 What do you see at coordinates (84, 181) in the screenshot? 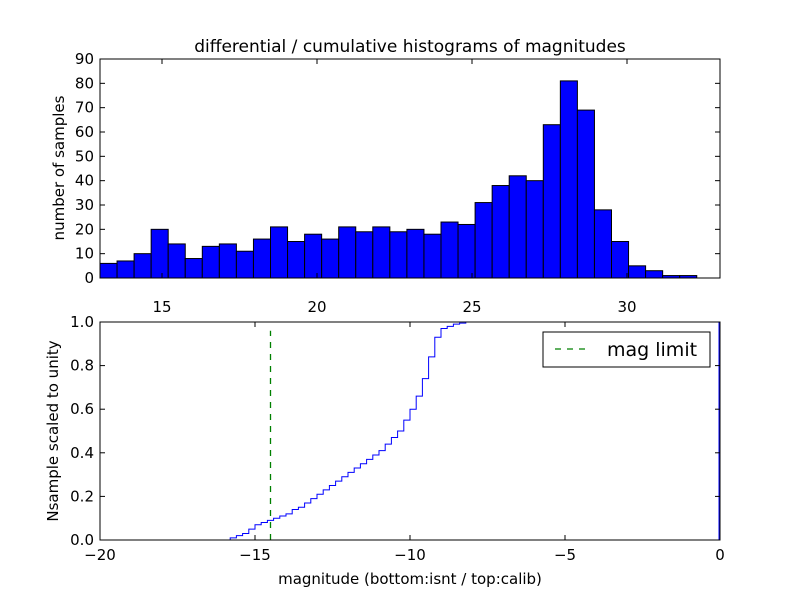
I see `y-tick-label: 40` at bounding box center [84, 181].